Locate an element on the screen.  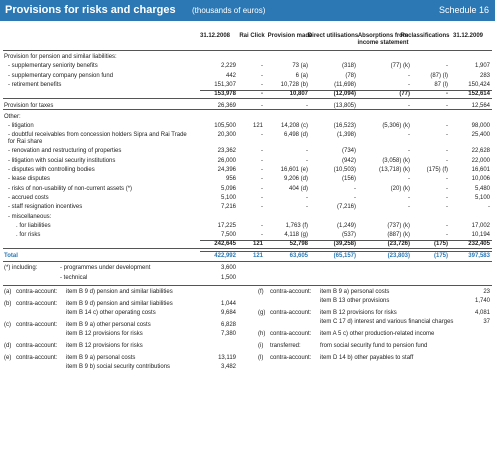
cell: 24,396 is located at coordinates (226, 170).